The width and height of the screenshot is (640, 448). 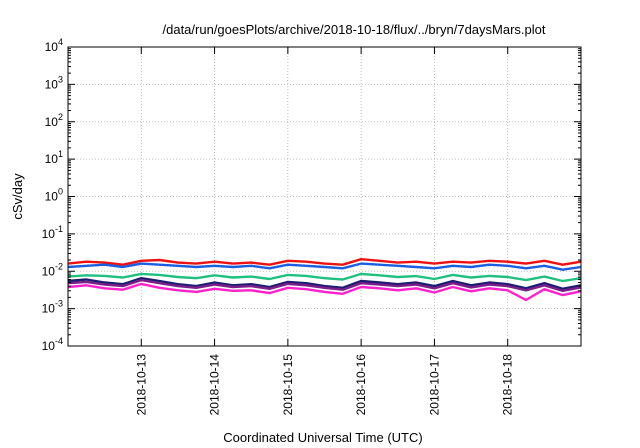 What do you see at coordinates (361, 385) in the screenshot?
I see `x-tick-label: 2018-10-16` at bounding box center [361, 385].